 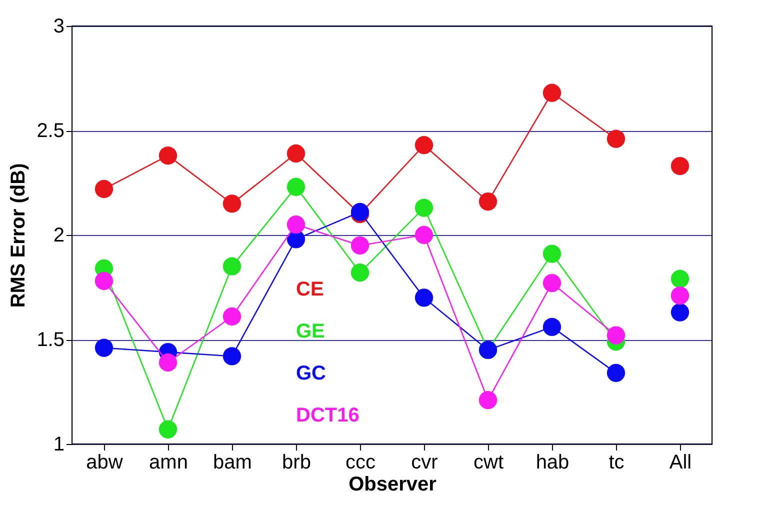 I want to click on x-tick-label: abw, so click(x=105, y=463).